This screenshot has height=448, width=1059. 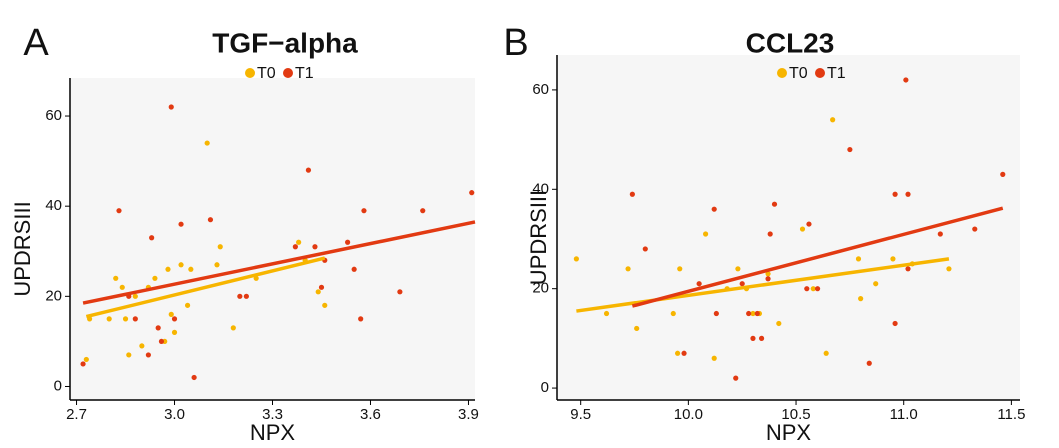 I want to click on x-tick-label: 3.9, so click(x=468, y=414).